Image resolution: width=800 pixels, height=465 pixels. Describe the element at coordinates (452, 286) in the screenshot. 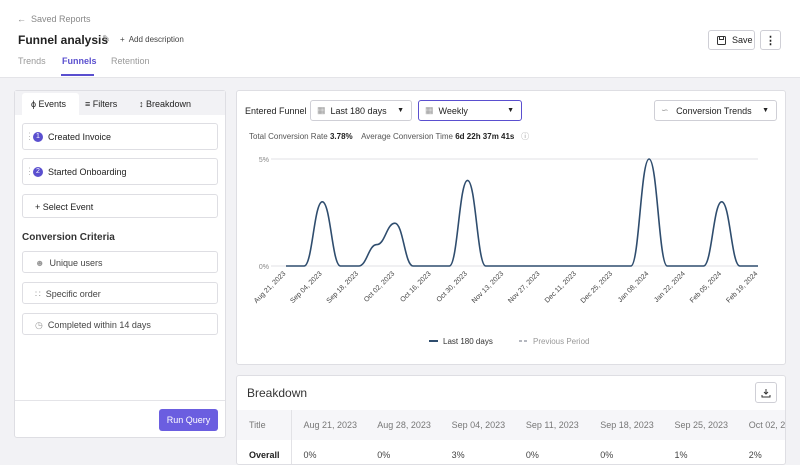

I see `x-tick-label: Oct 30, 2023` at that location.